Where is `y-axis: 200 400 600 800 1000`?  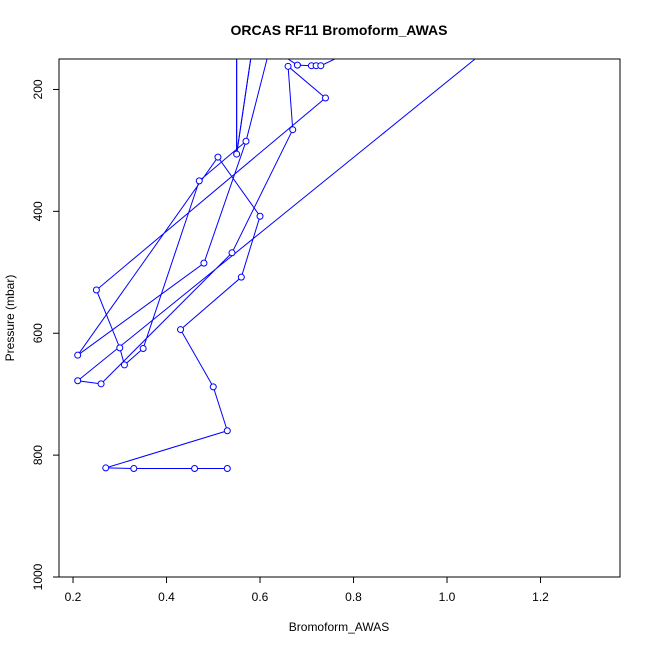
y-axis: 200 400 600 800 1000 is located at coordinates (45, 334).